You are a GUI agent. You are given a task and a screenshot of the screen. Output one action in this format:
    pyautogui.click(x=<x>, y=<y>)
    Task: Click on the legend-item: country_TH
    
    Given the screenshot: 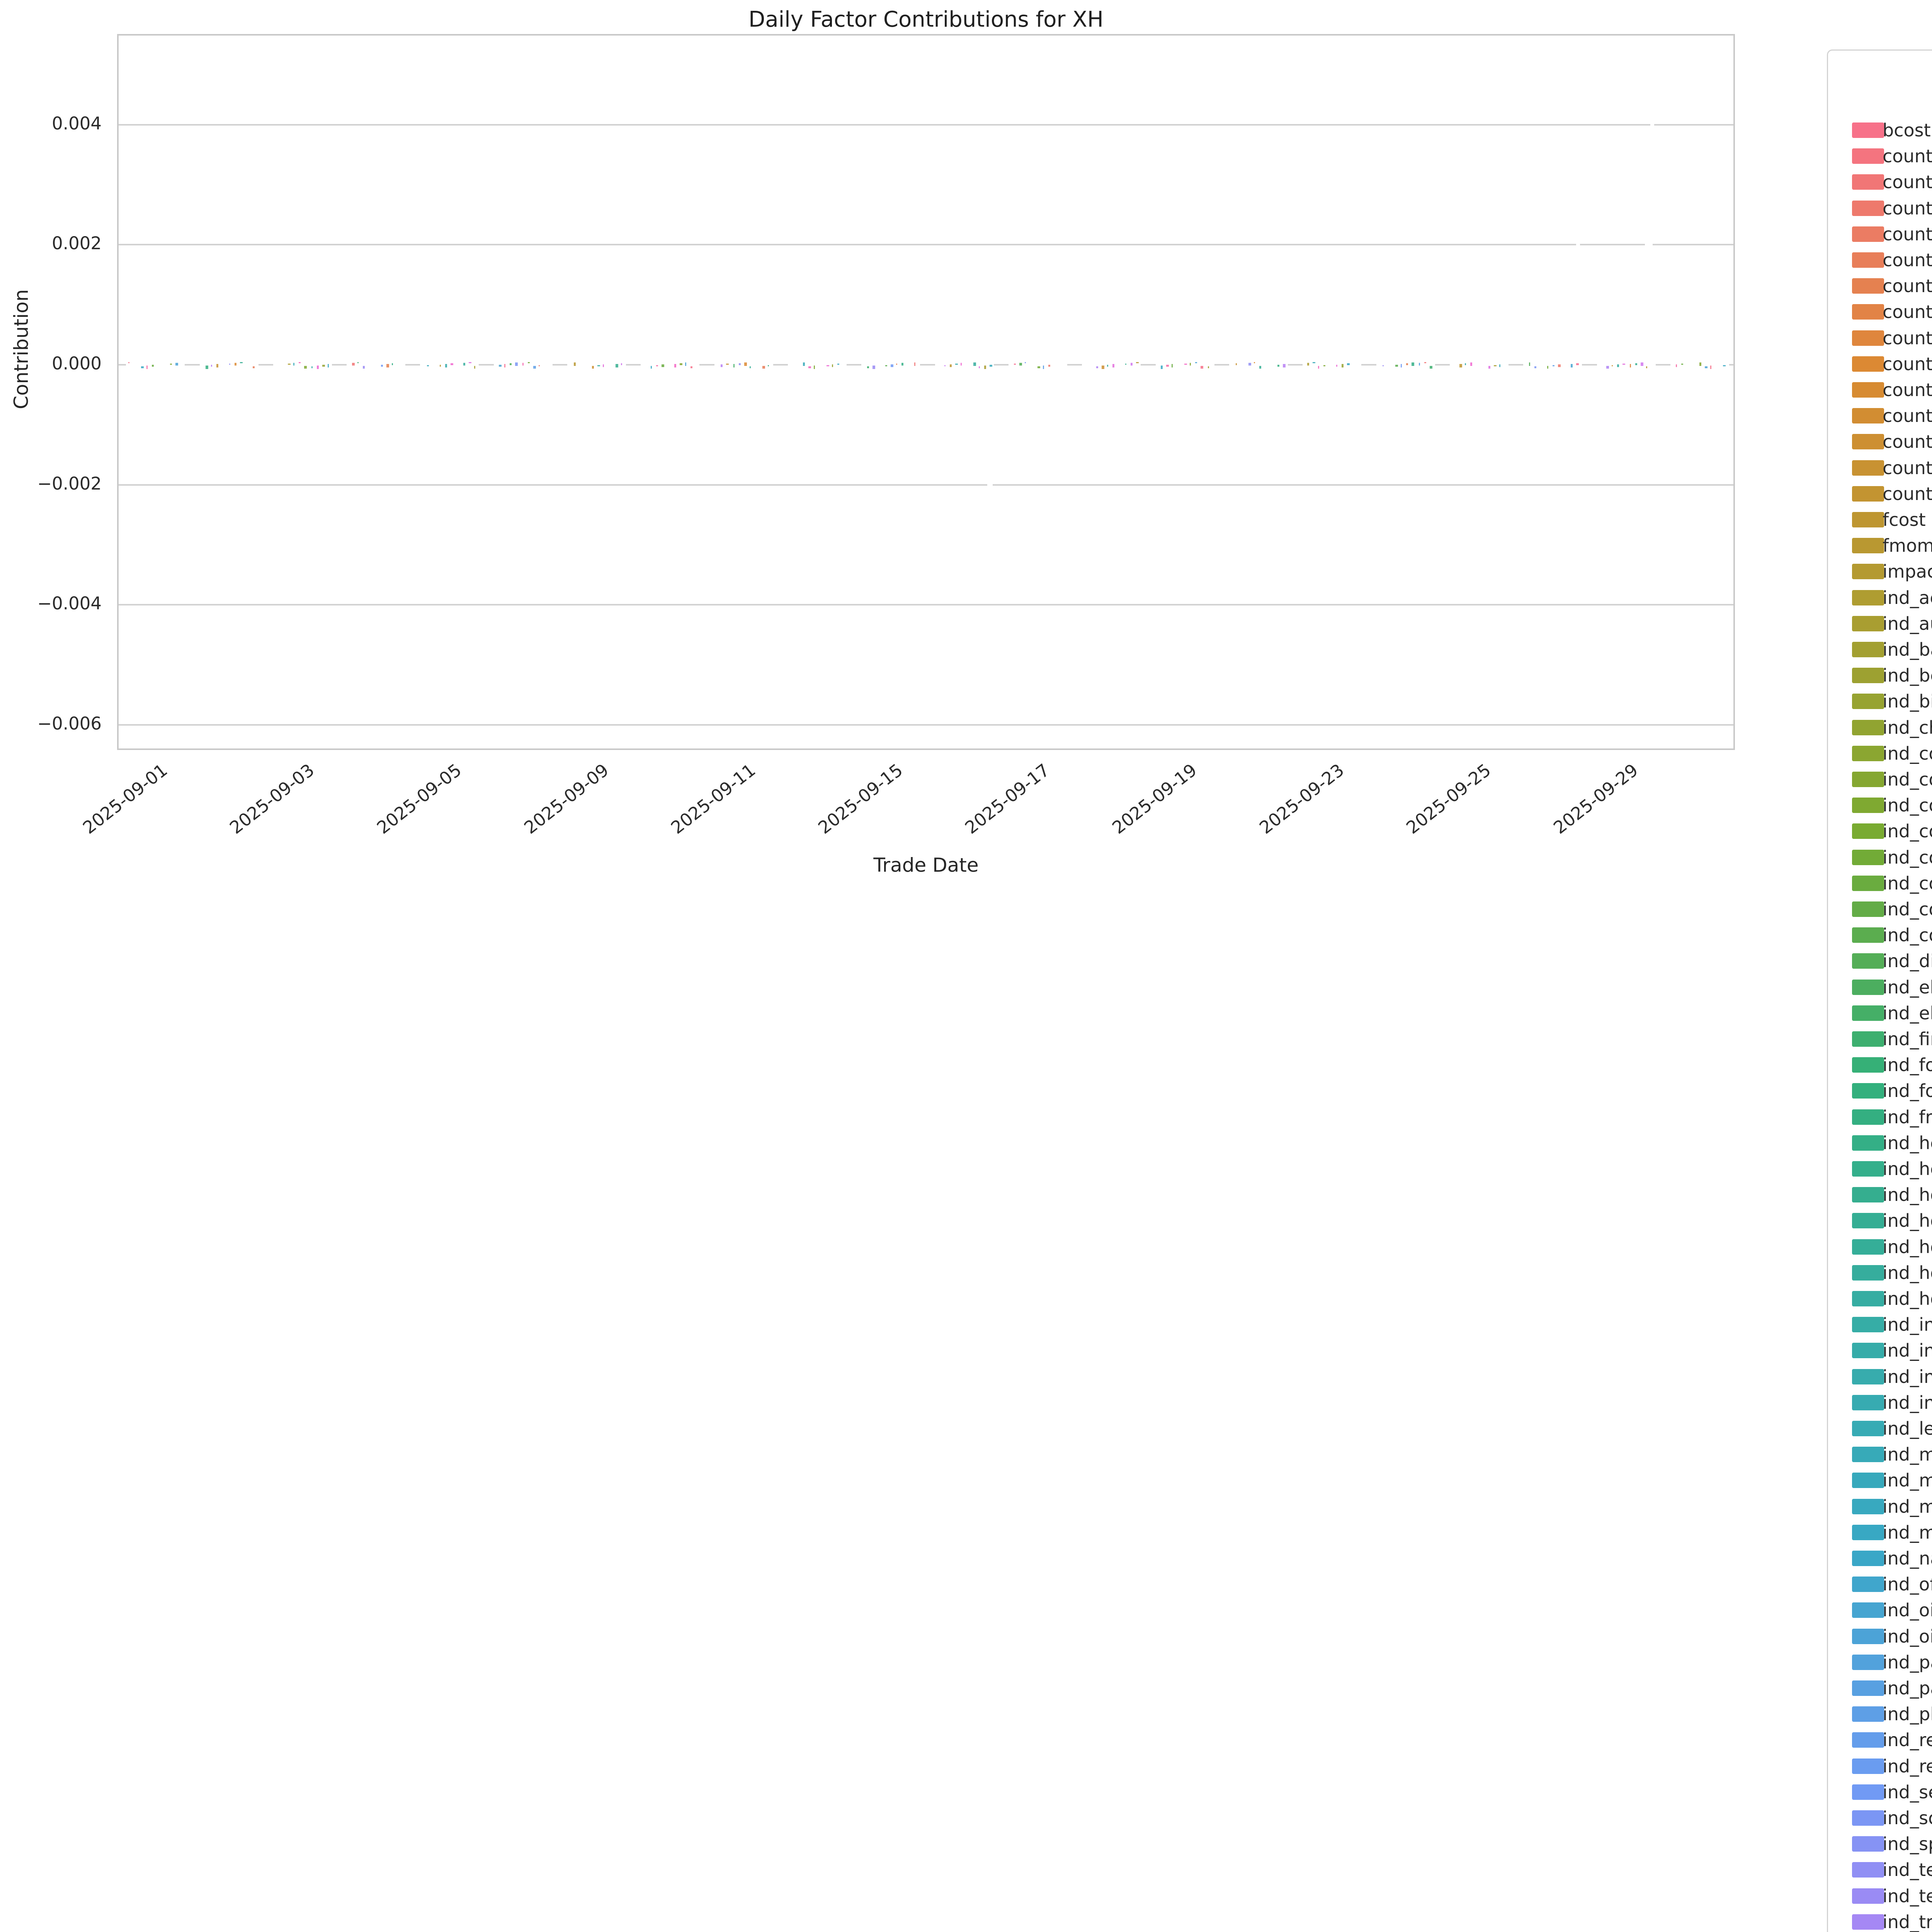 What is the action you would take?
    pyautogui.click(x=1880, y=442)
    